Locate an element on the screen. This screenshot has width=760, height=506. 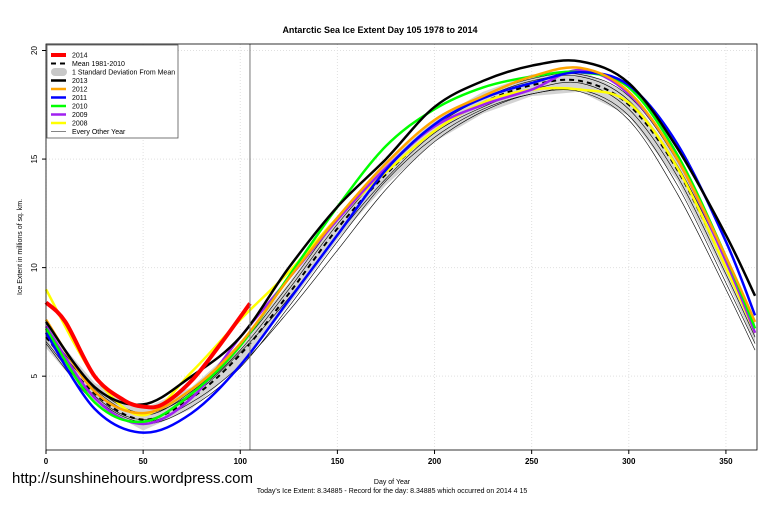
x-axis-label: Day of Year is located at coordinates (392, 482).